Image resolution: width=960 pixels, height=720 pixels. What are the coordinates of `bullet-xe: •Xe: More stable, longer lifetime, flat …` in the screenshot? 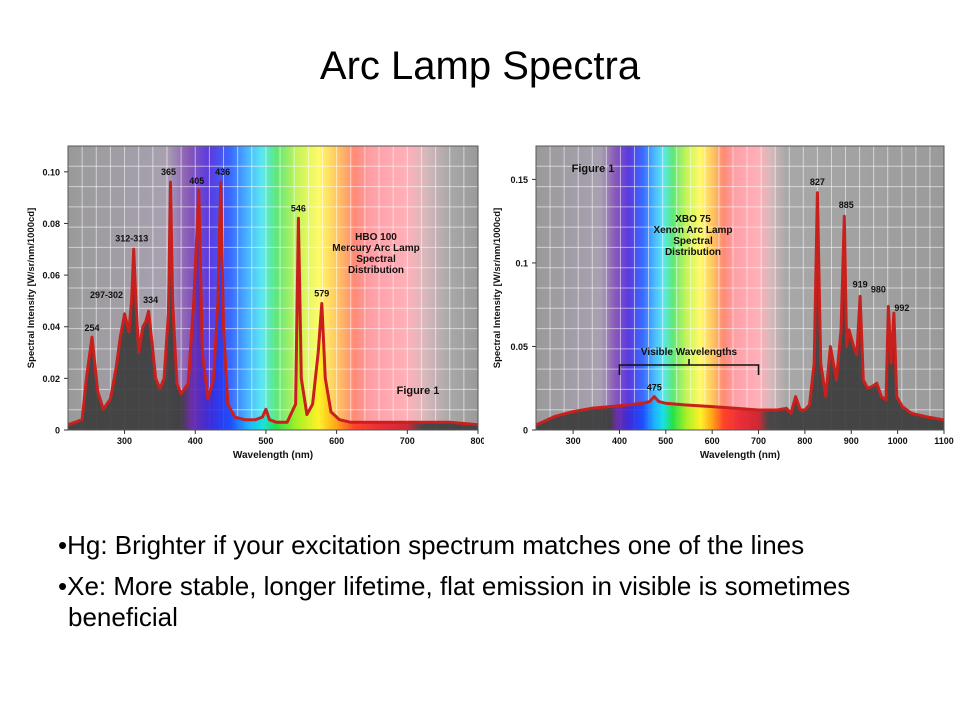 It's located at (454, 601).